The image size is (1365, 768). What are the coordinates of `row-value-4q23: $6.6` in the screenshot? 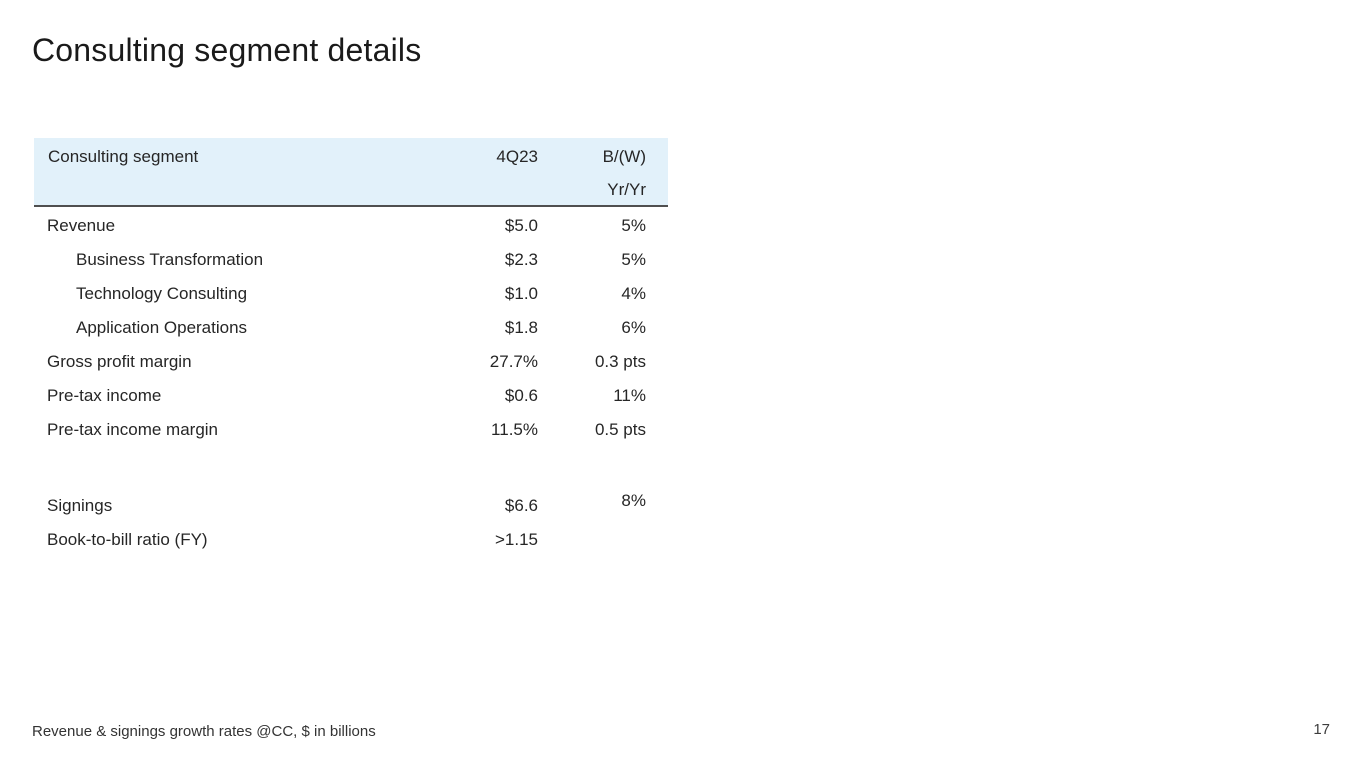 It's located at (521, 505).